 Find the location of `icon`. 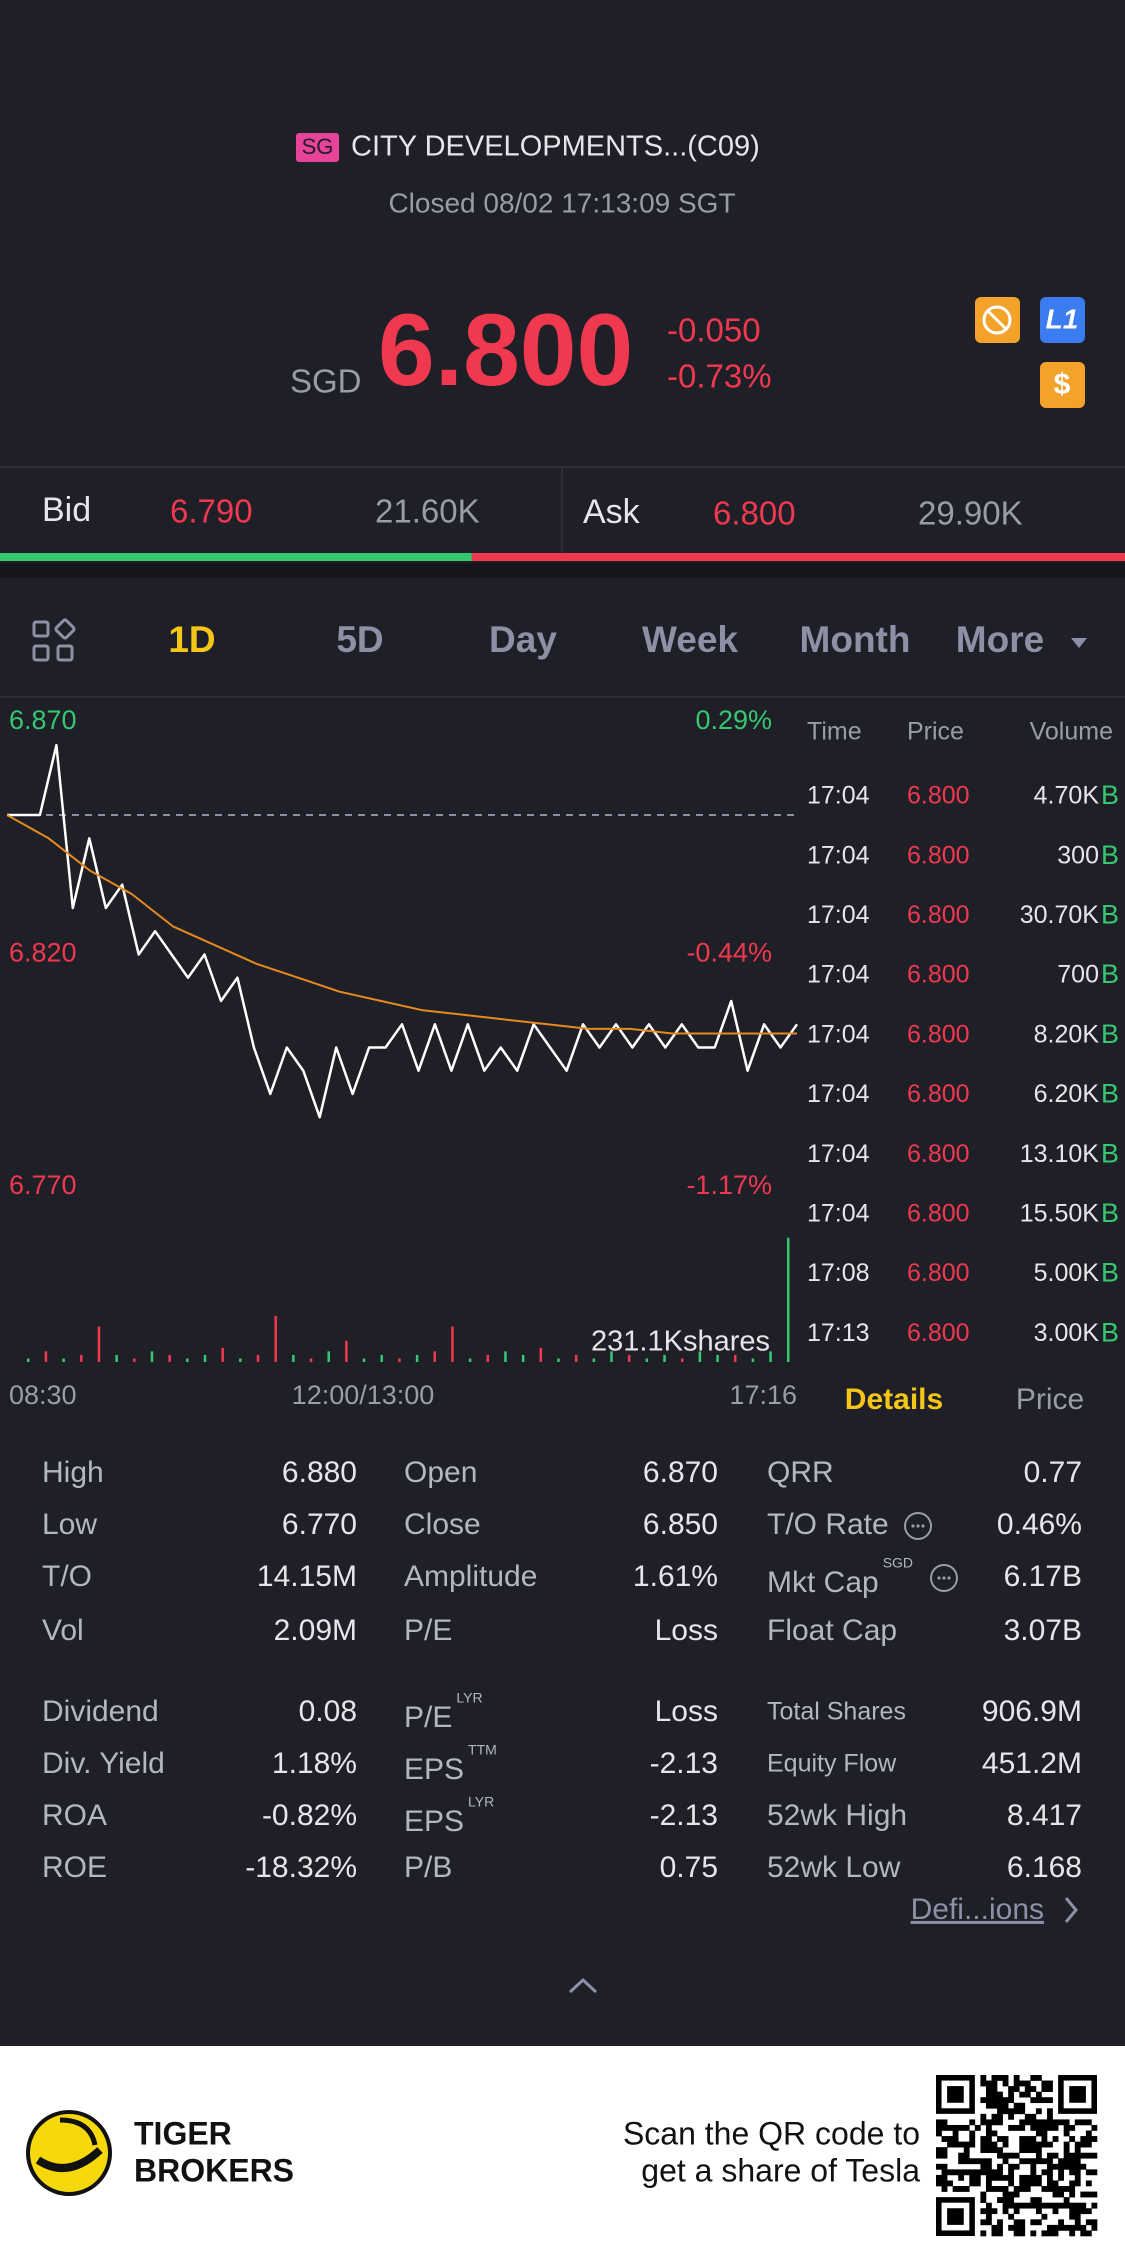

icon is located at coordinates (997, 320).